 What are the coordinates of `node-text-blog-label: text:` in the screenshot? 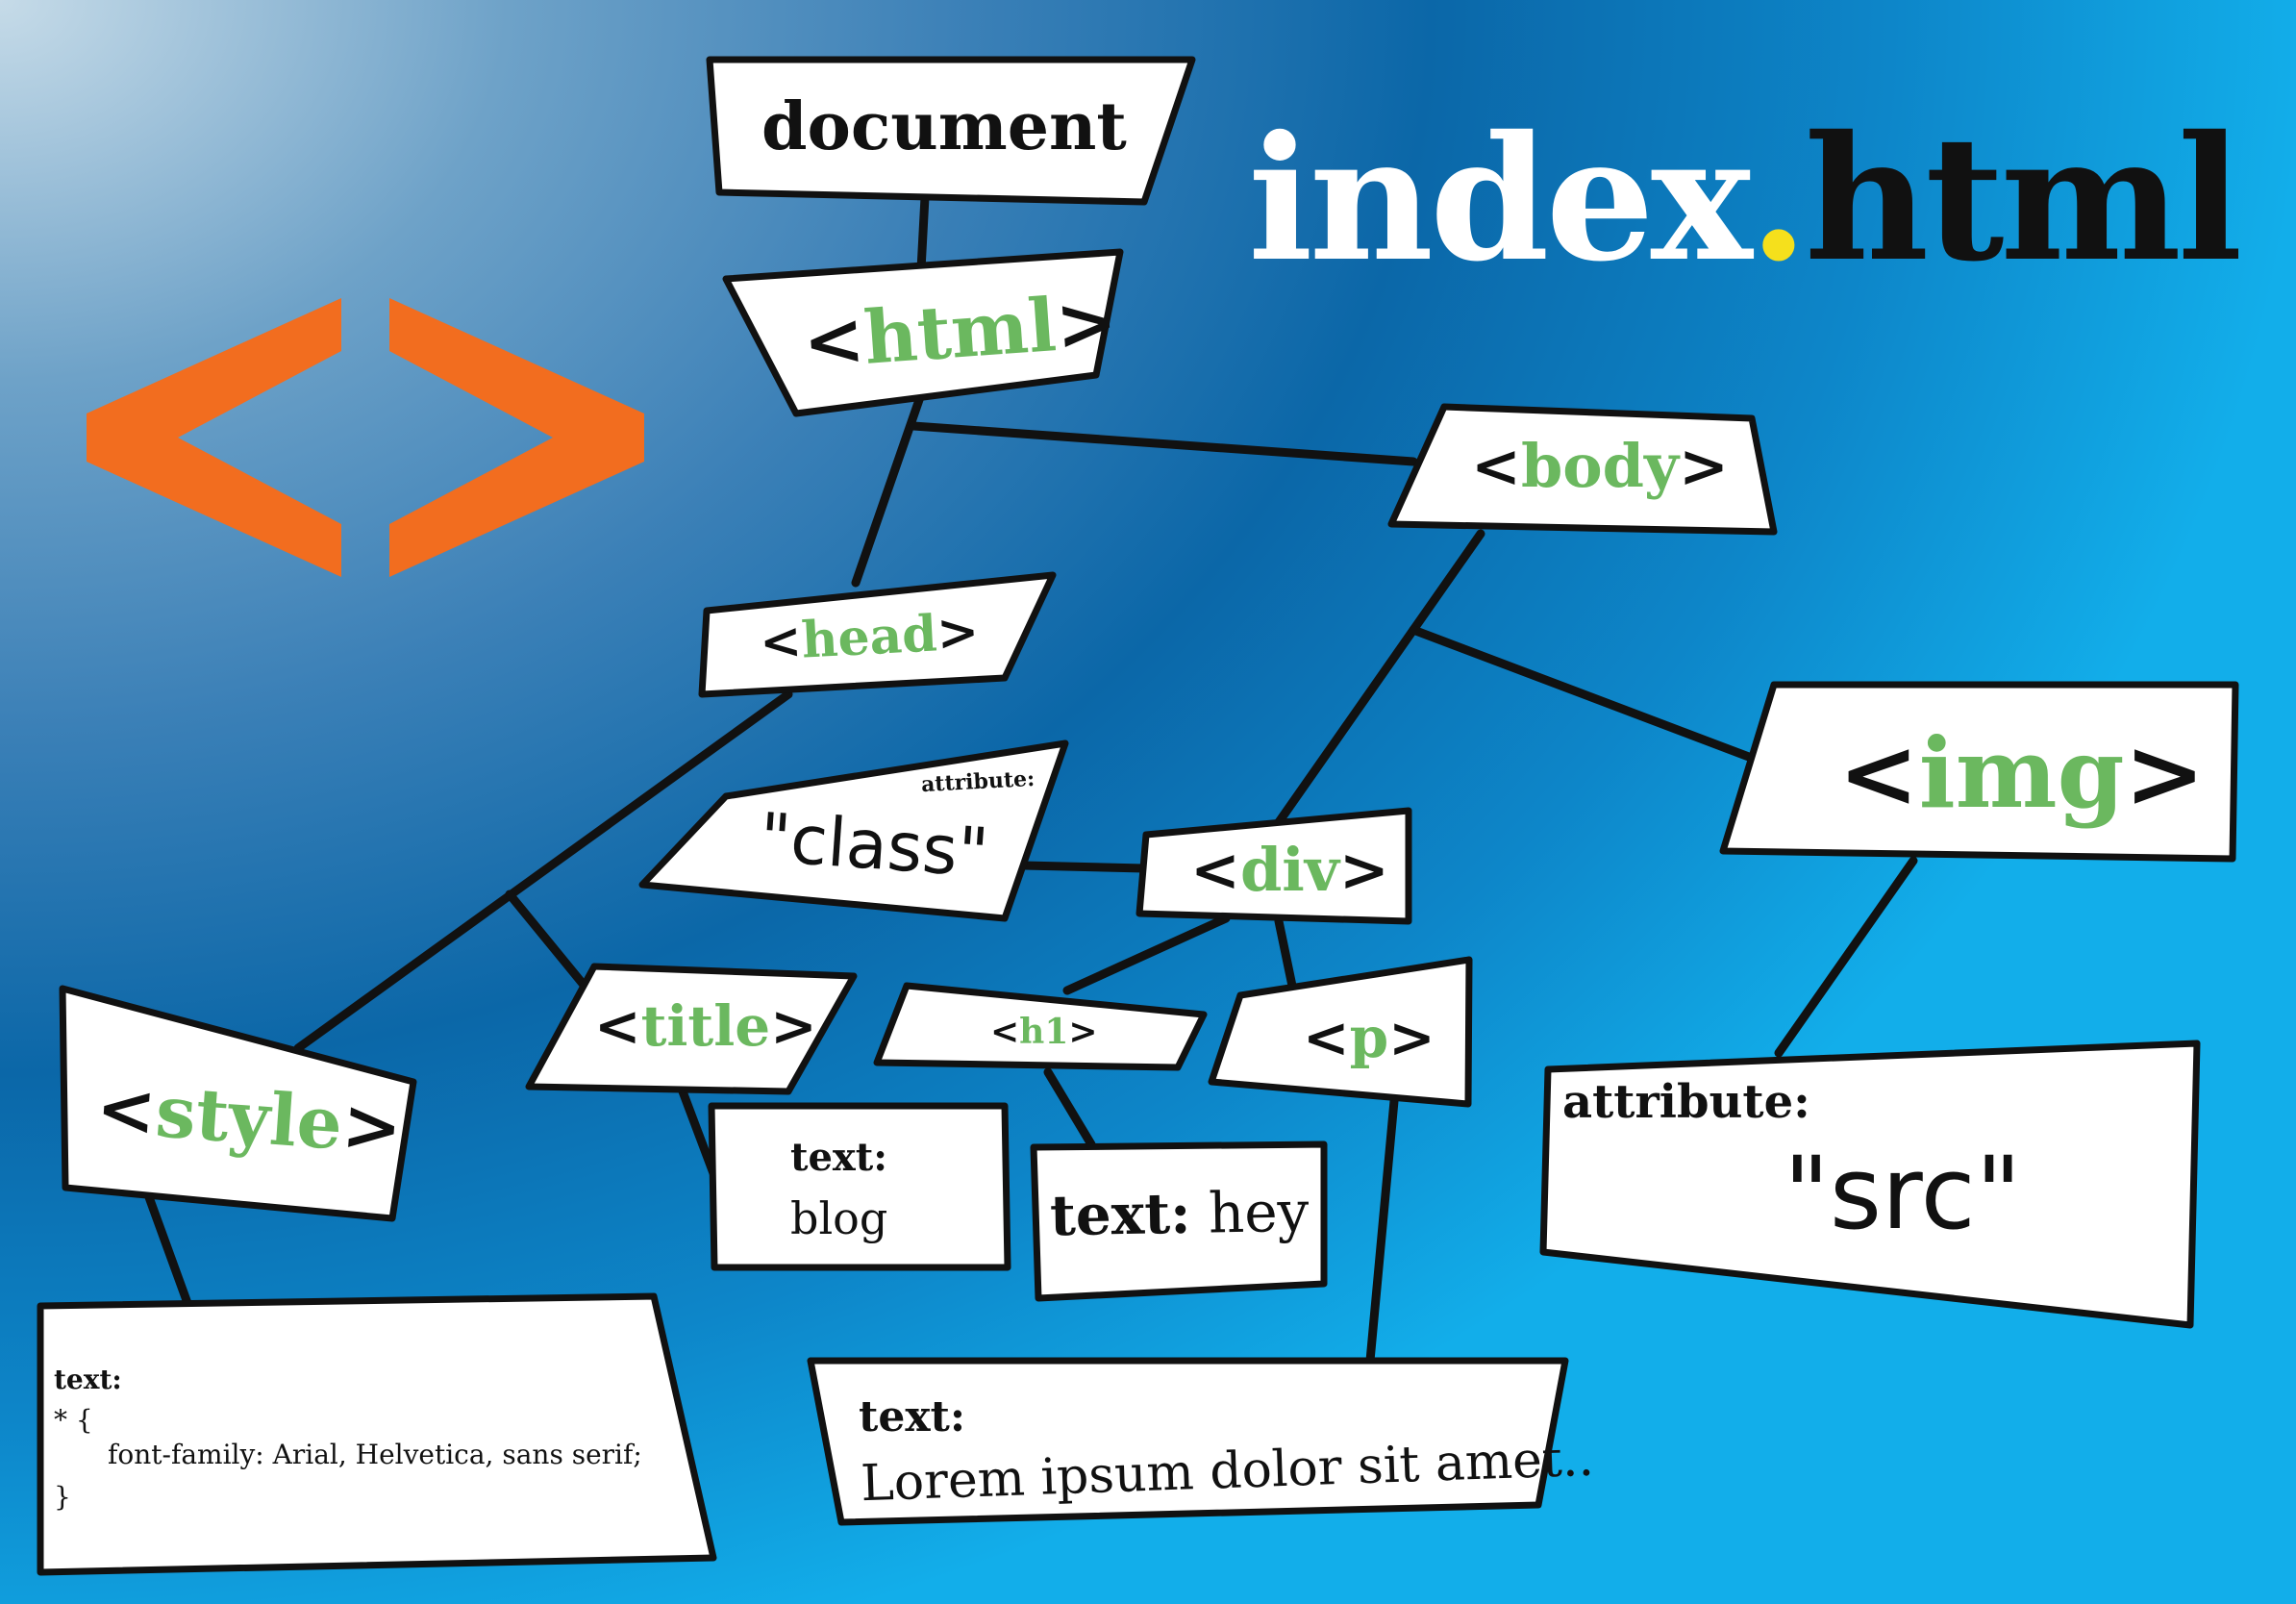 It's located at (839, 1157).